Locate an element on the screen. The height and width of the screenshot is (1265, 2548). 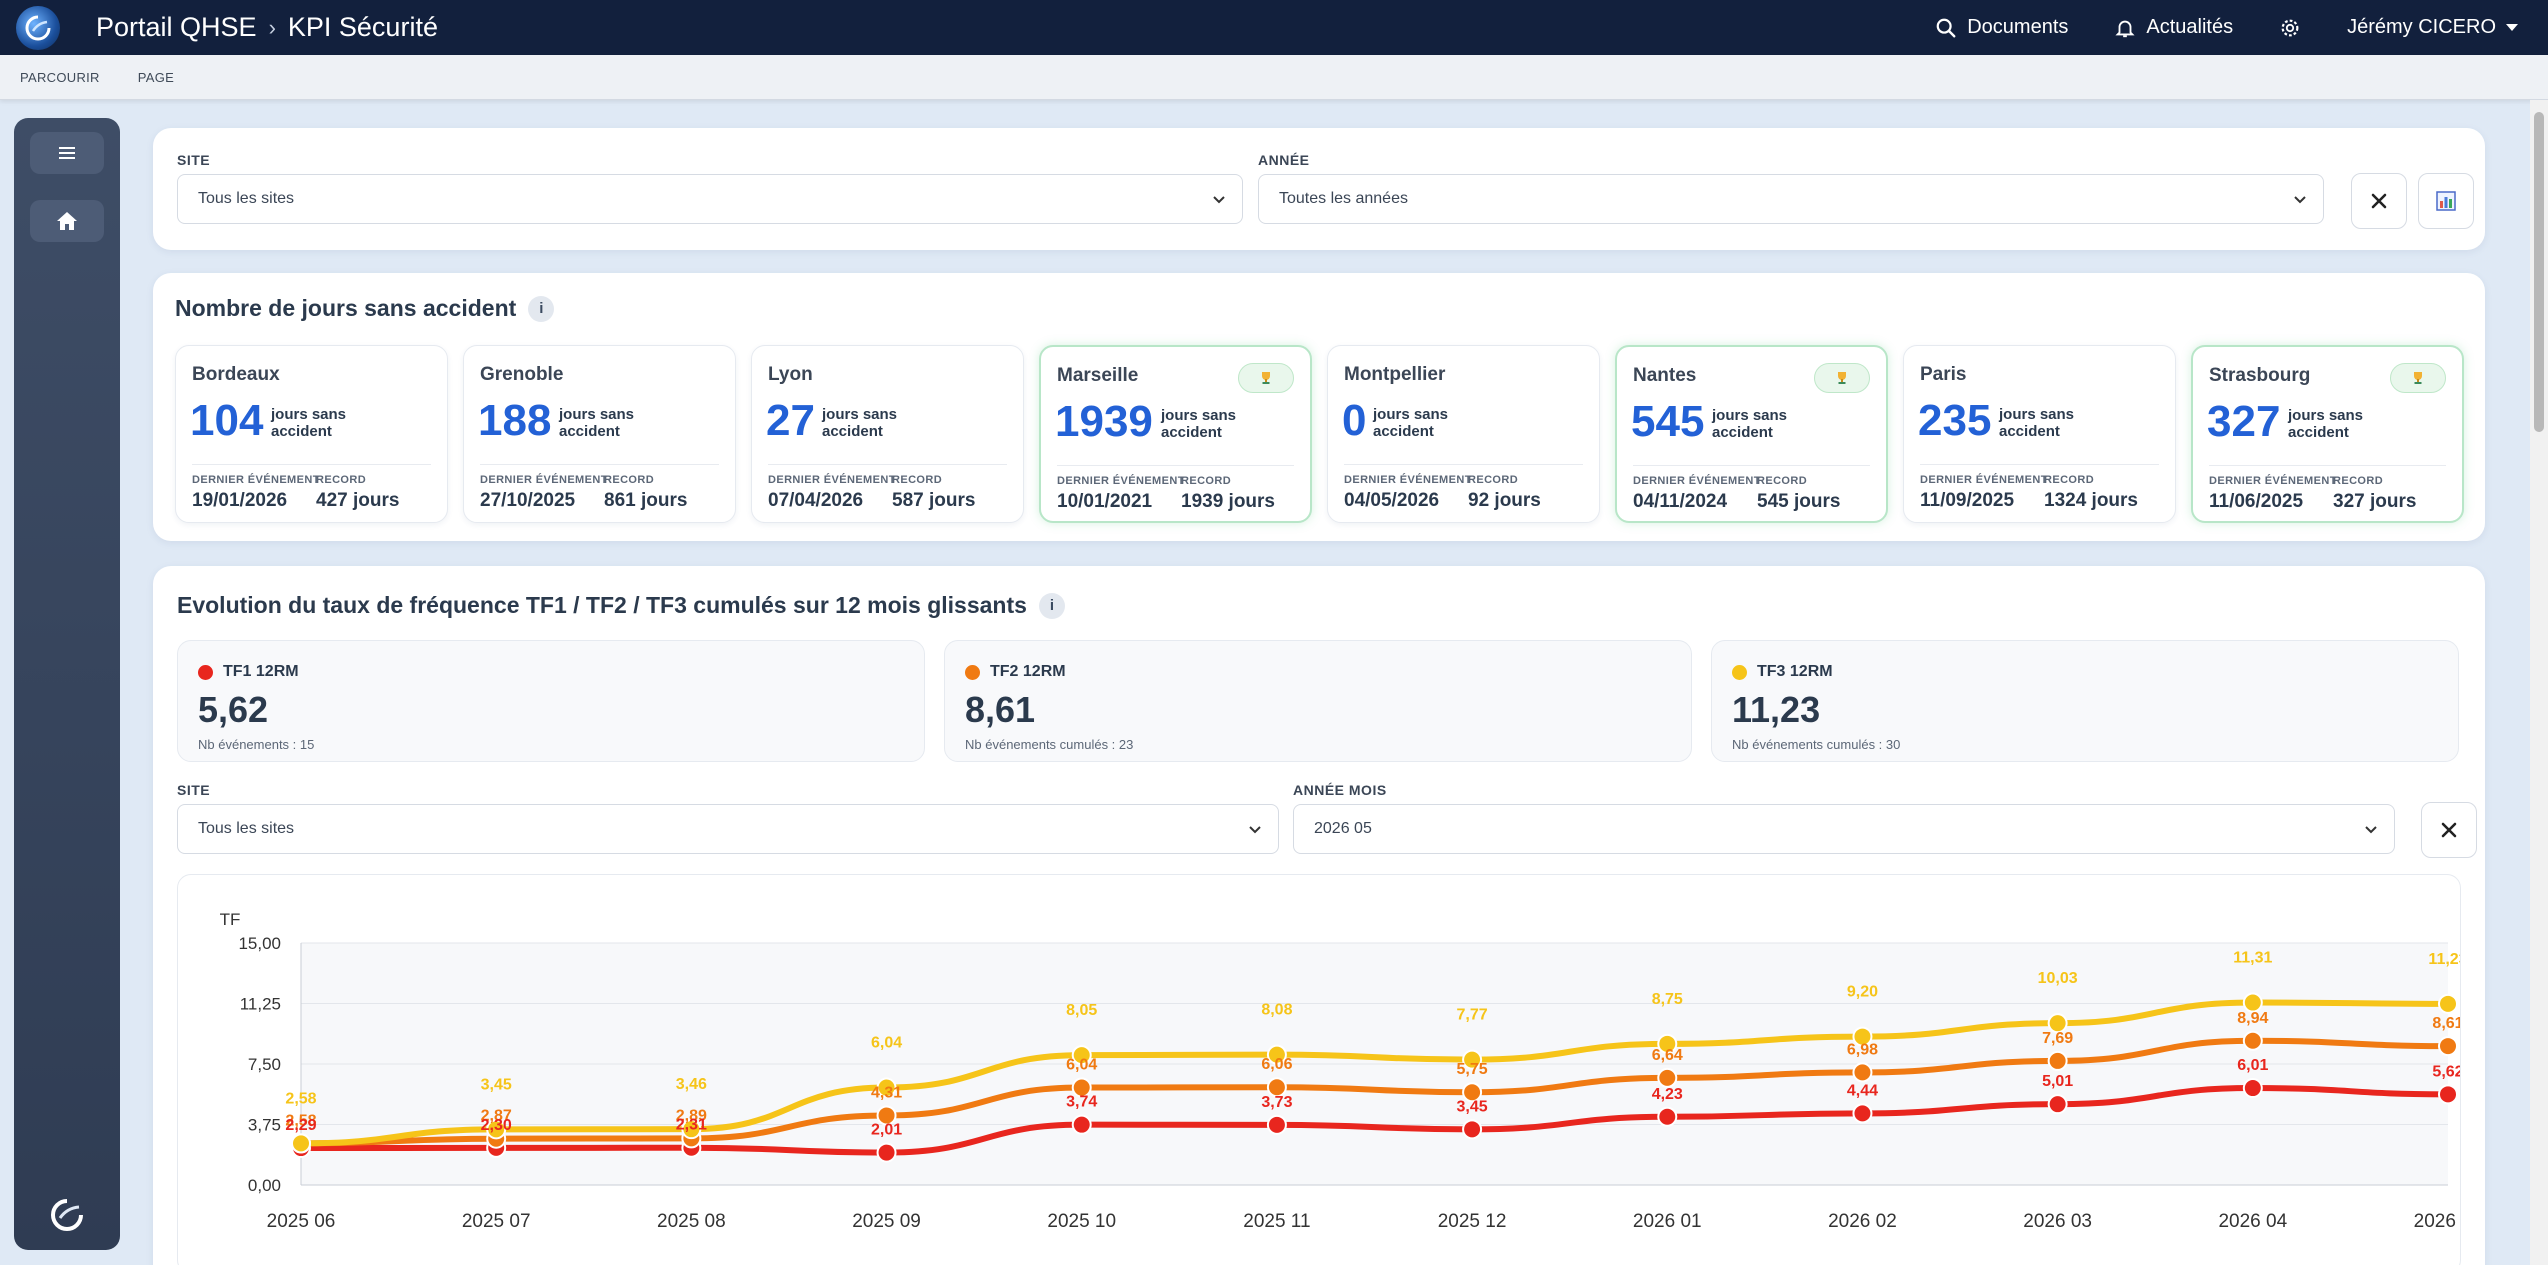
documents-label: Documents is located at coordinates (2018, 27).